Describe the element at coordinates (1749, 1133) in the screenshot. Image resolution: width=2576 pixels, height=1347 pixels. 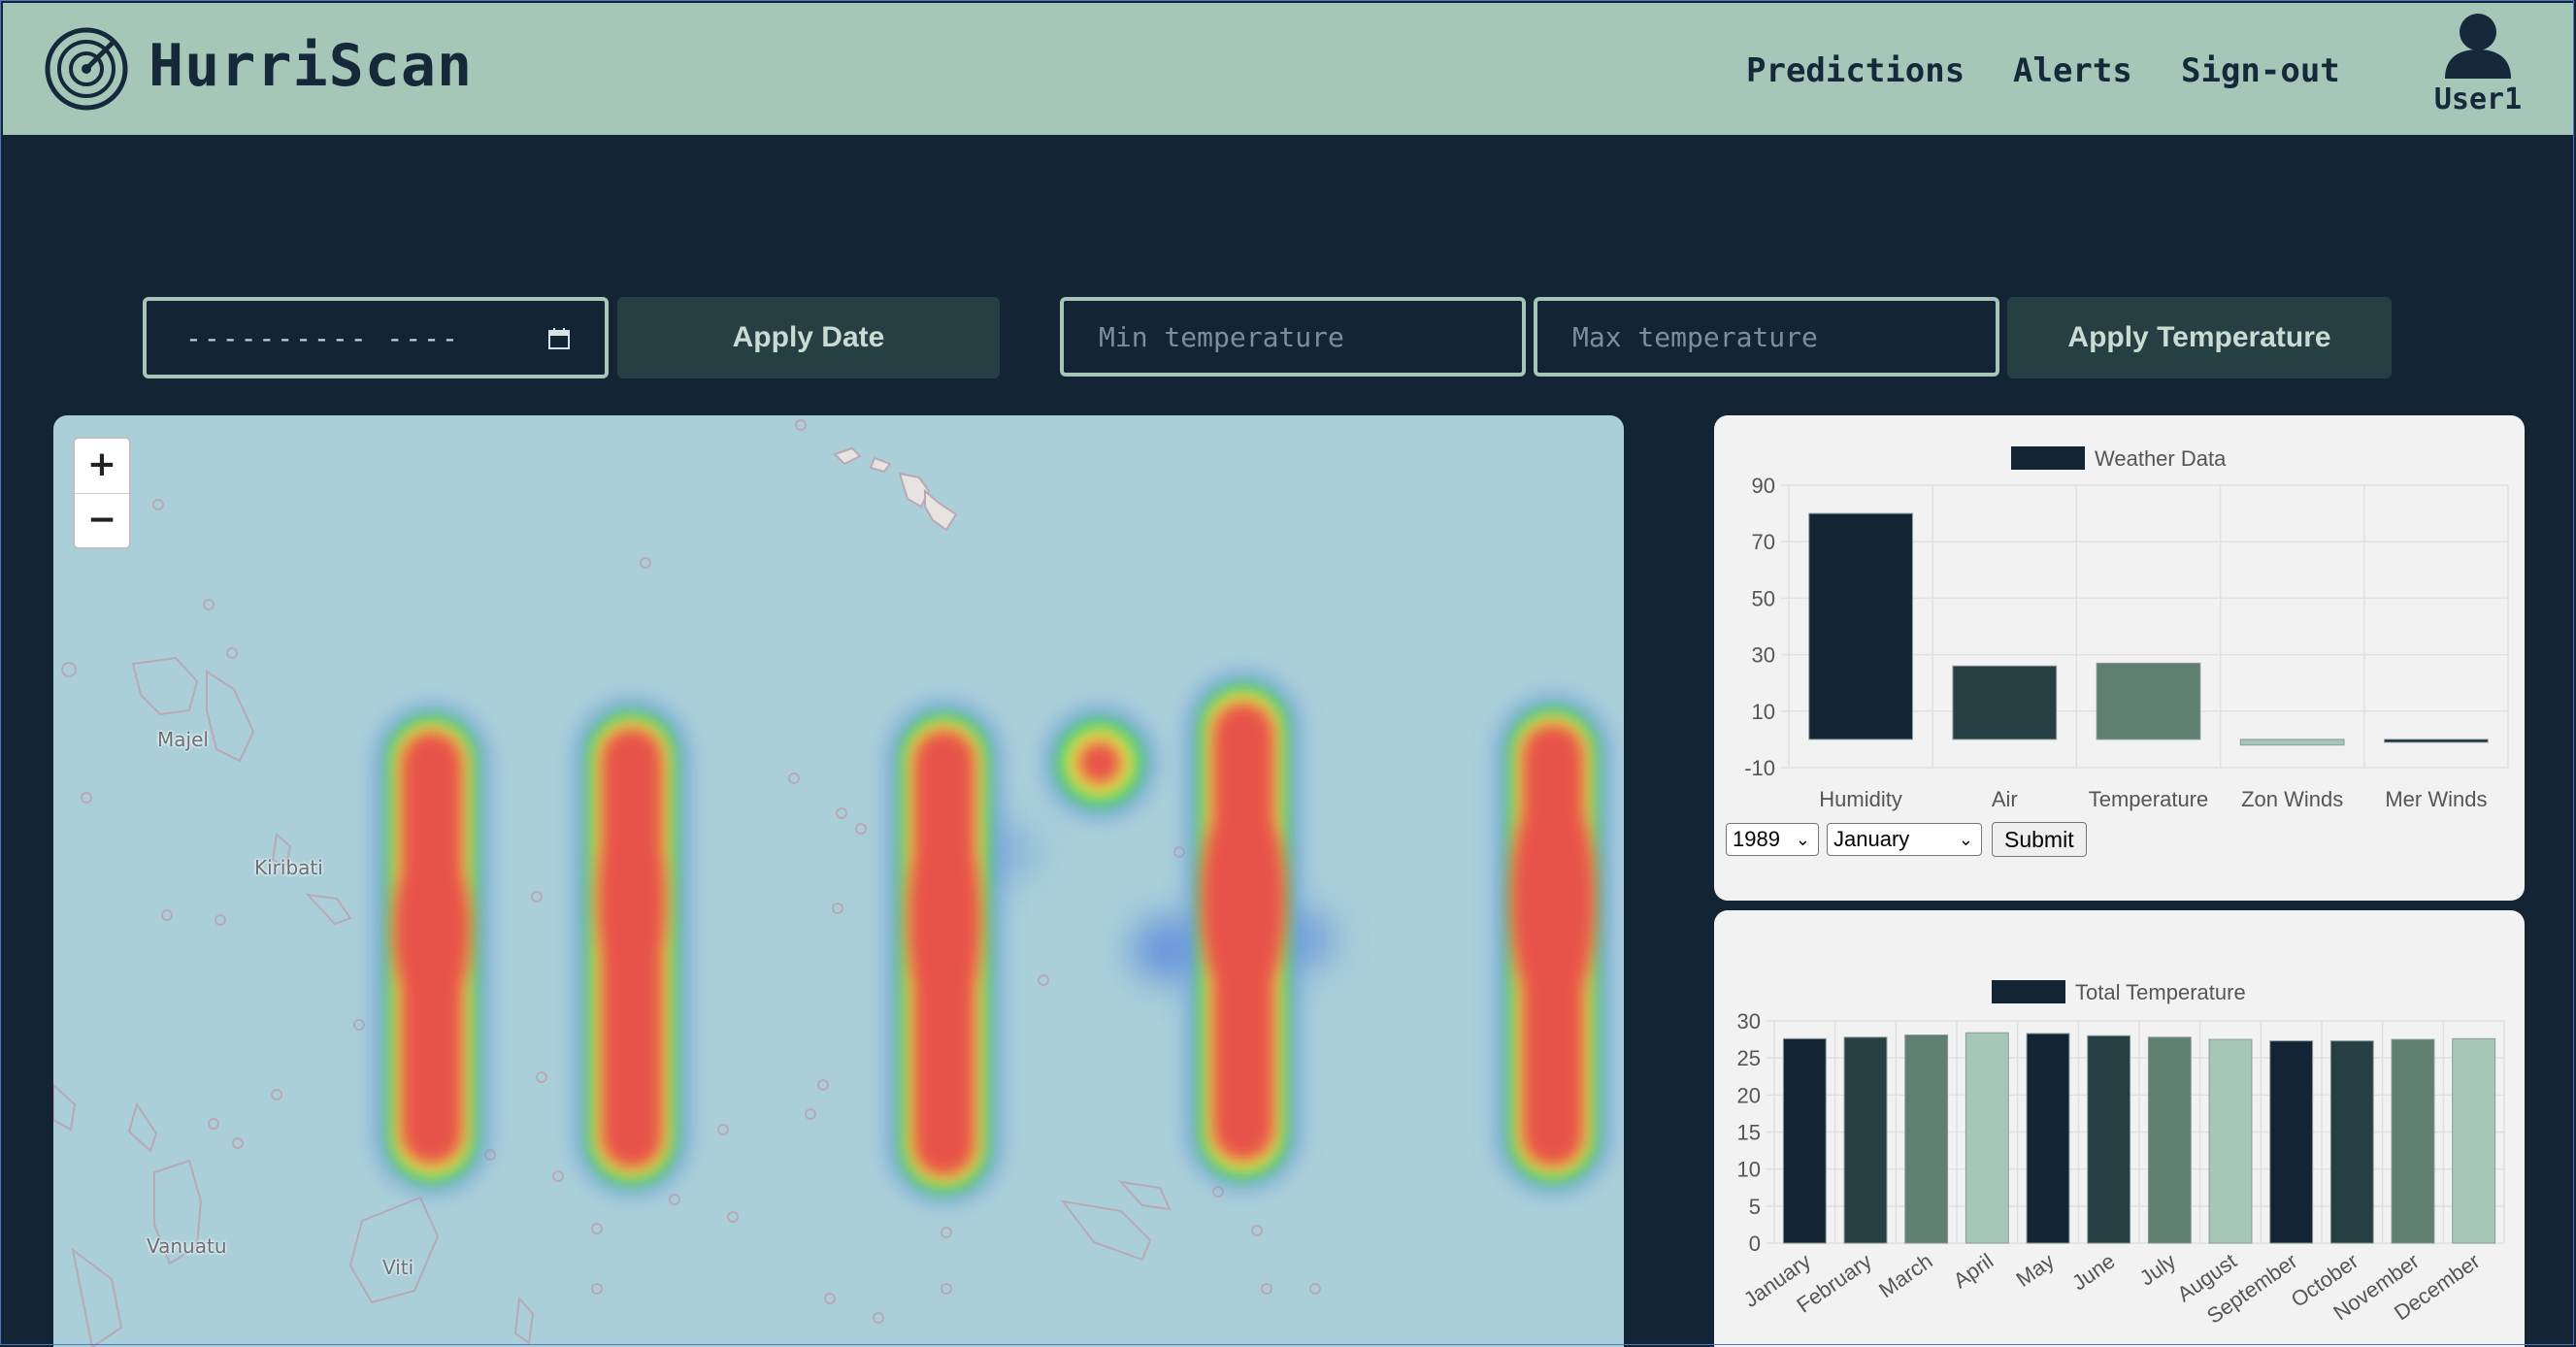
I see `y-tick-label: 15` at that location.